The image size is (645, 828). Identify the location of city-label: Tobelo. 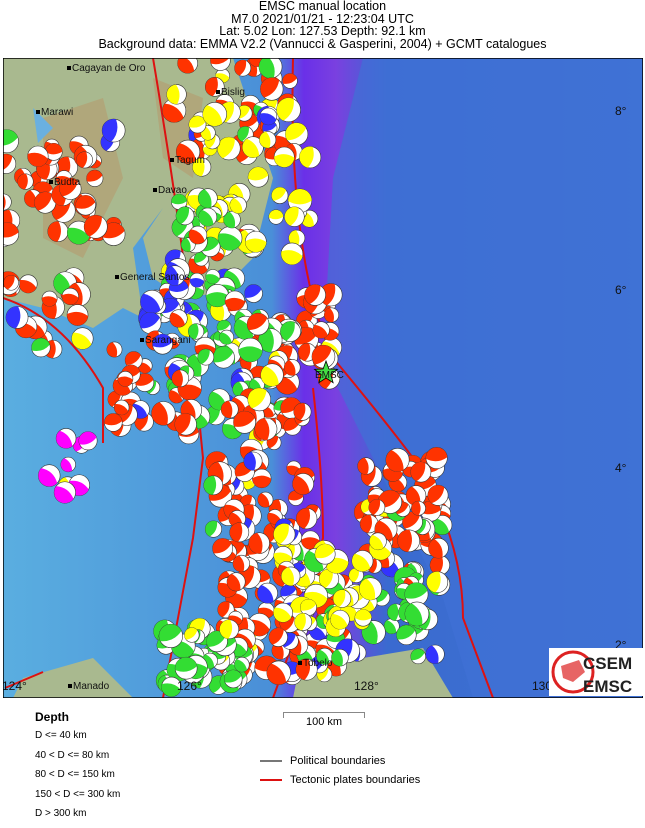
(318, 663).